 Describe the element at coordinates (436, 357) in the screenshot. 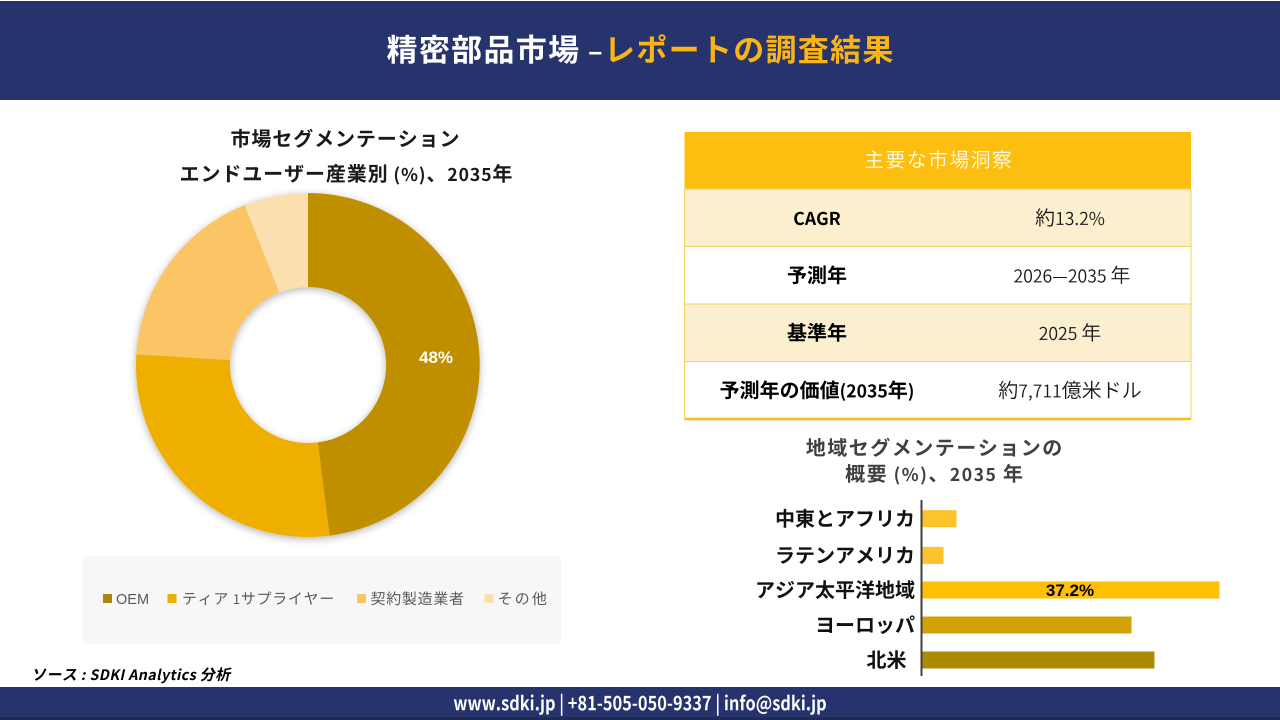

I see `svg-text: 48%` at that location.